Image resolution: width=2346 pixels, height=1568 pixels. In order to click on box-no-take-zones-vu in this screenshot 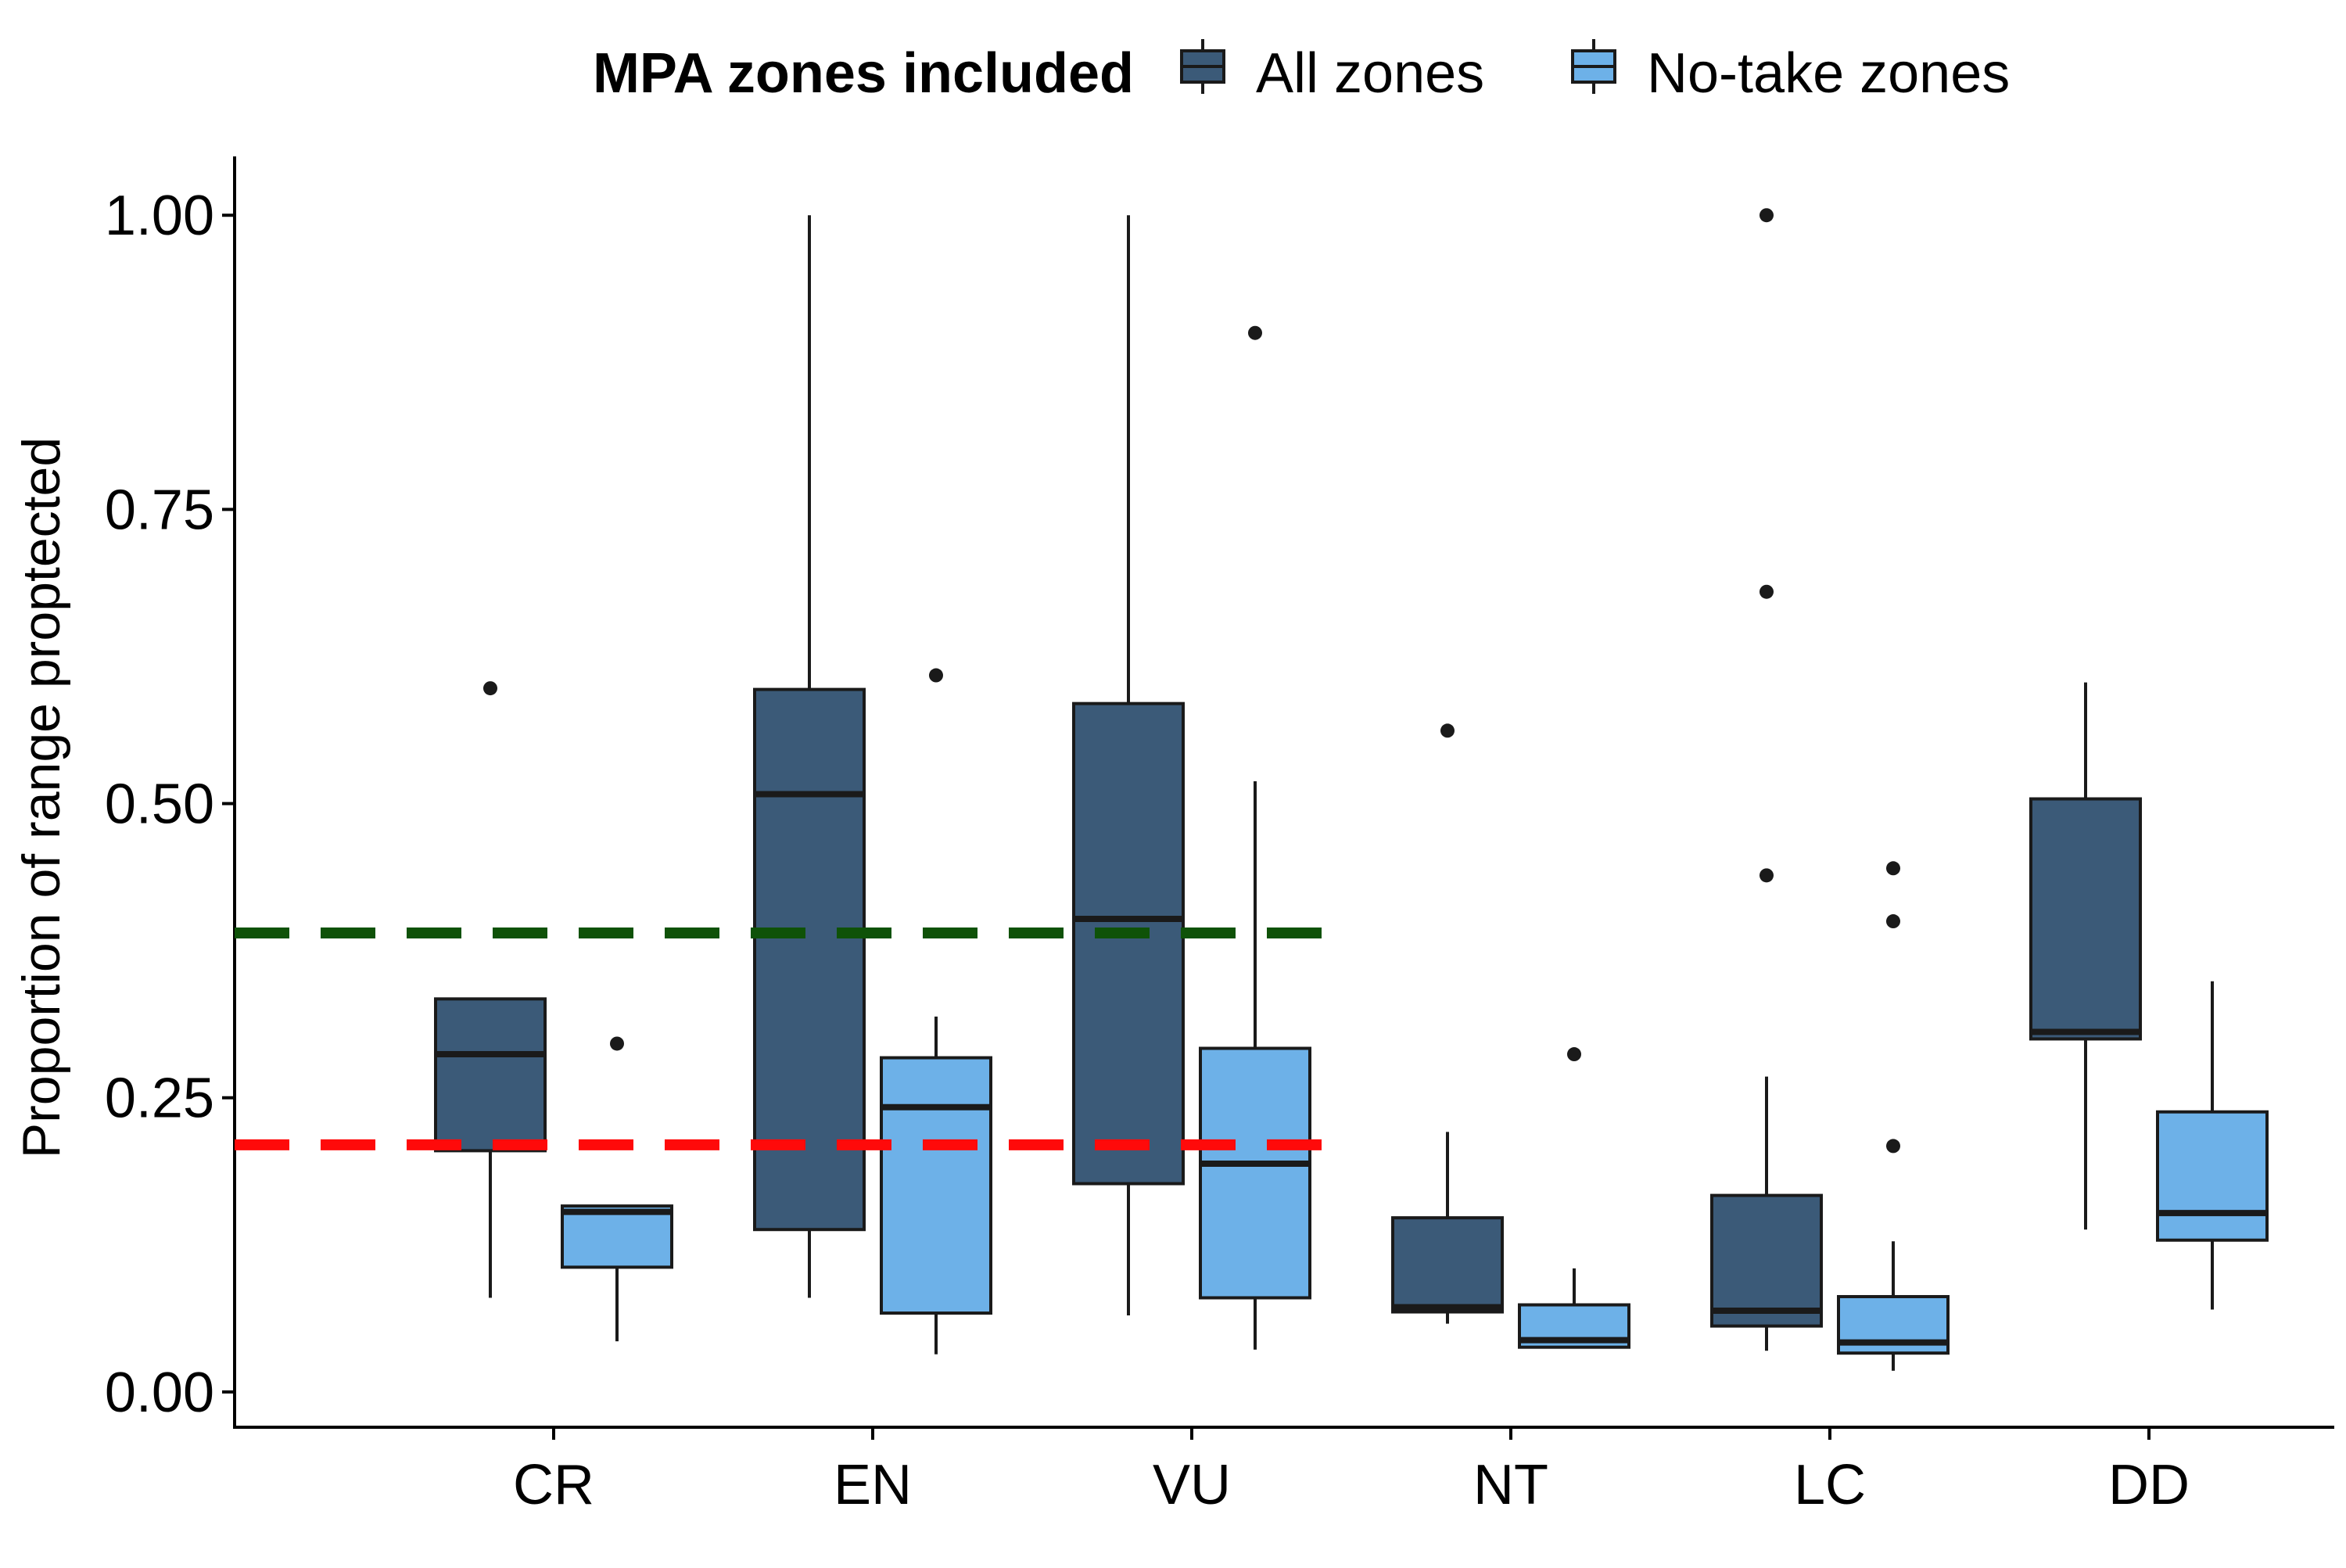, I will do `click(1255, 837)`.